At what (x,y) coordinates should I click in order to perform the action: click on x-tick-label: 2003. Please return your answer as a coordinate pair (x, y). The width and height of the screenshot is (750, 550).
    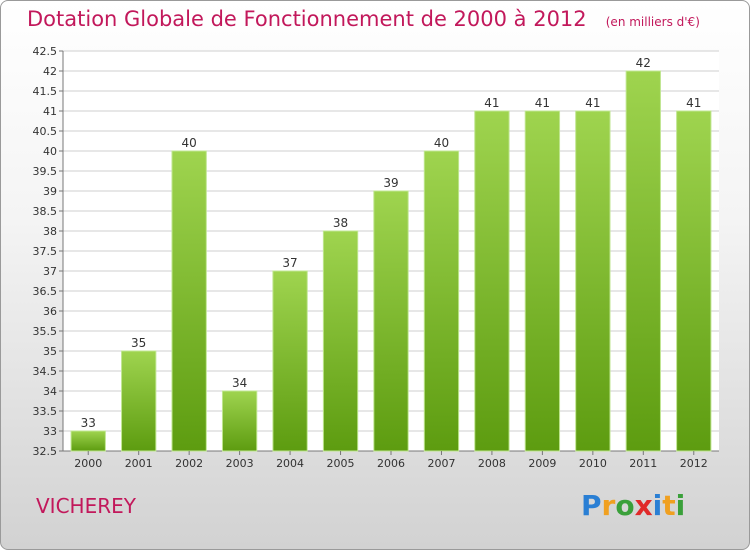
    Looking at the image, I should click on (240, 463).